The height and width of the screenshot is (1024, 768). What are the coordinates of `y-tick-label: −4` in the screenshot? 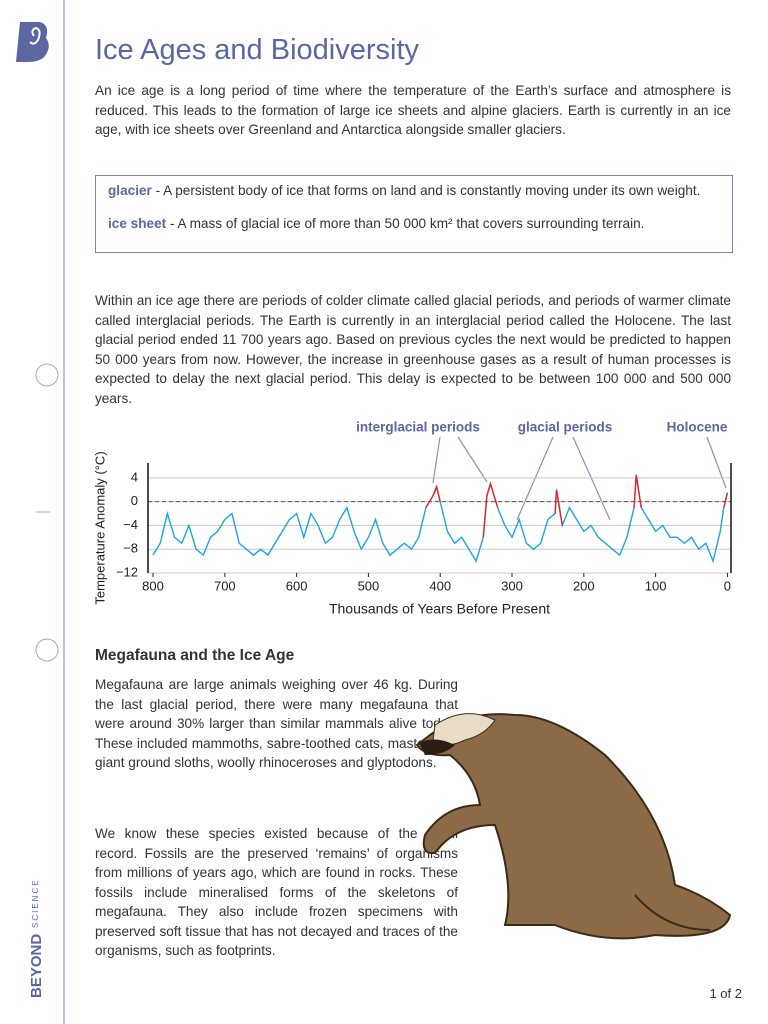 It's located at (130, 524).